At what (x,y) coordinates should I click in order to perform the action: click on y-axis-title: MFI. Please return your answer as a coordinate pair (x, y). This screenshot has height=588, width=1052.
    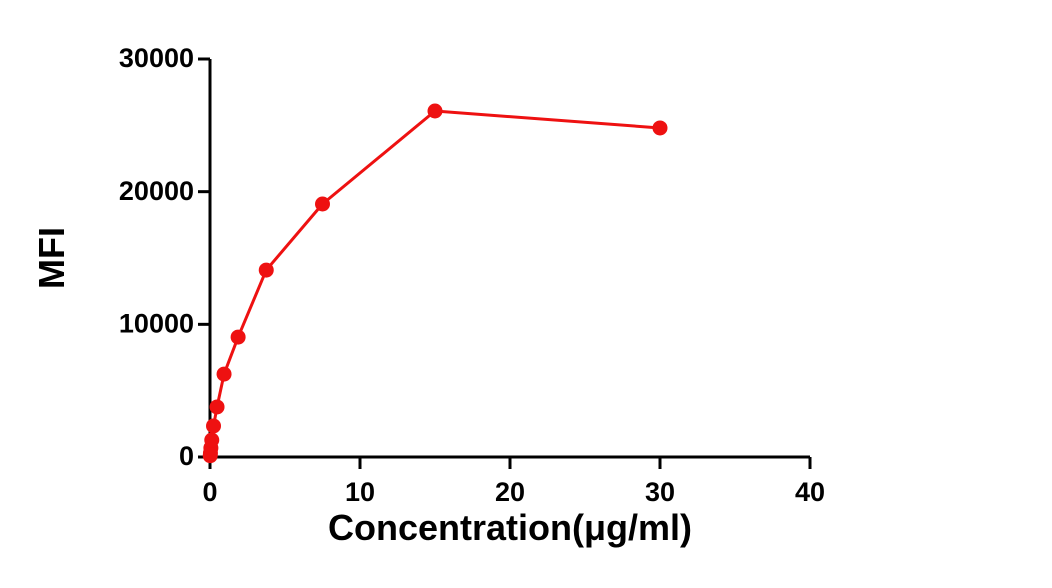
    Looking at the image, I should click on (51, 258).